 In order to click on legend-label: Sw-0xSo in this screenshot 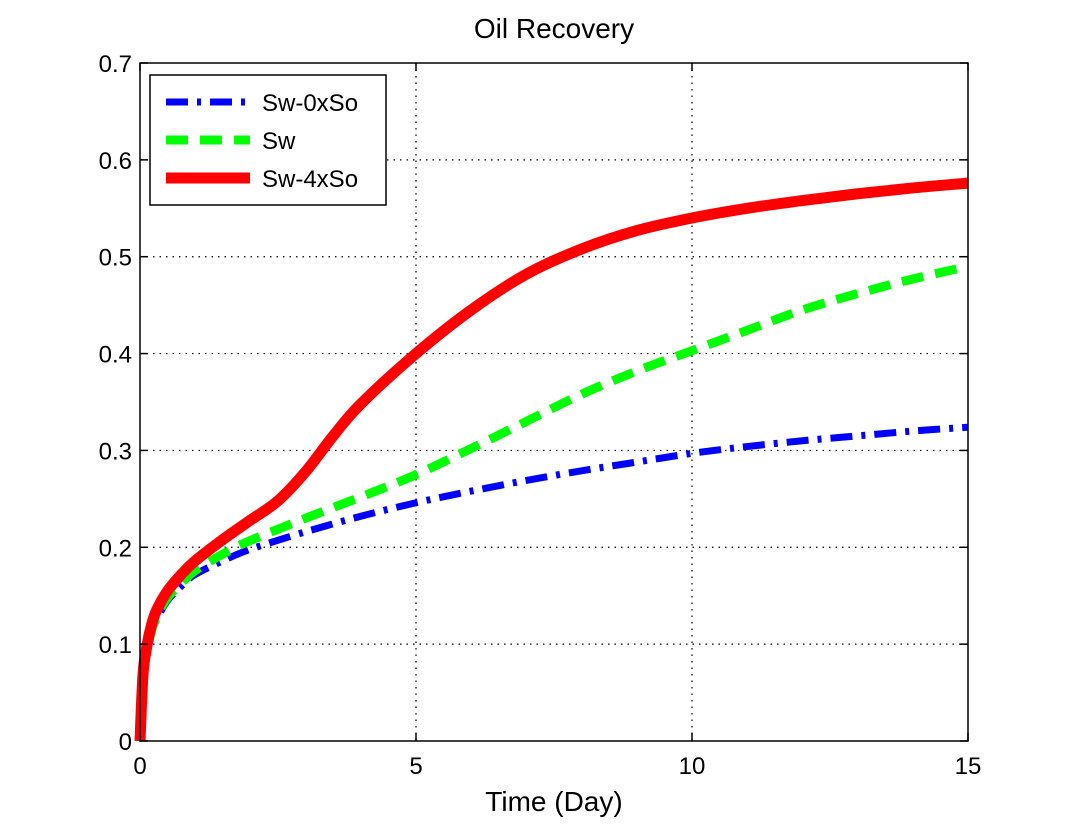, I will do `click(310, 103)`.